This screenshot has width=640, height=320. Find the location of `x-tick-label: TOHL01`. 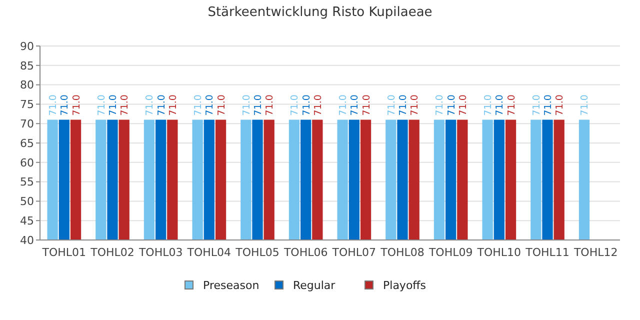

x-tick-label: TOHL01 is located at coordinates (63, 252).